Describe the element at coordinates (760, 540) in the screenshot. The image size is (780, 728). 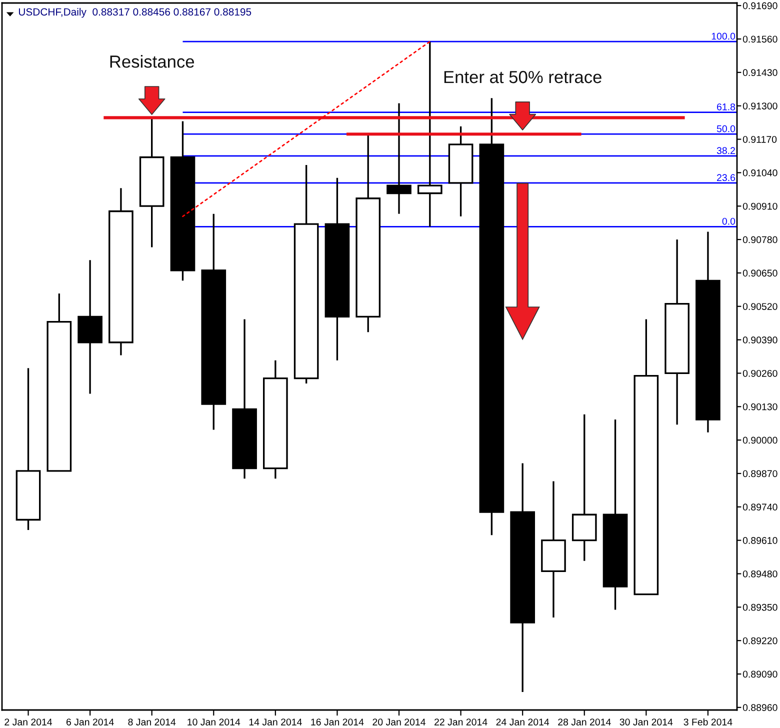
I see `y-tick-label: 0.89610` at that location.